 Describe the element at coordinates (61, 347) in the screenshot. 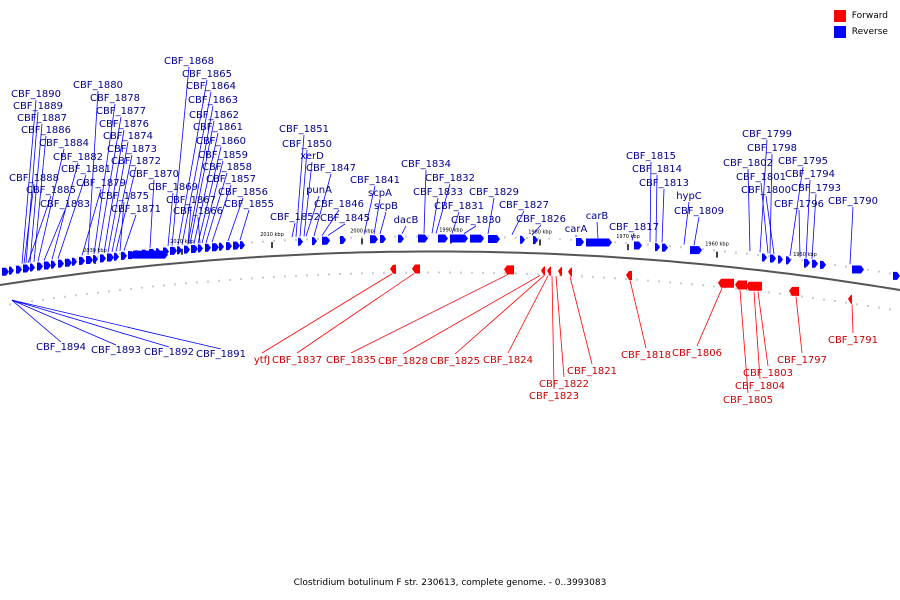

I see `reverse-gene-label: CBF_1894` at that location.